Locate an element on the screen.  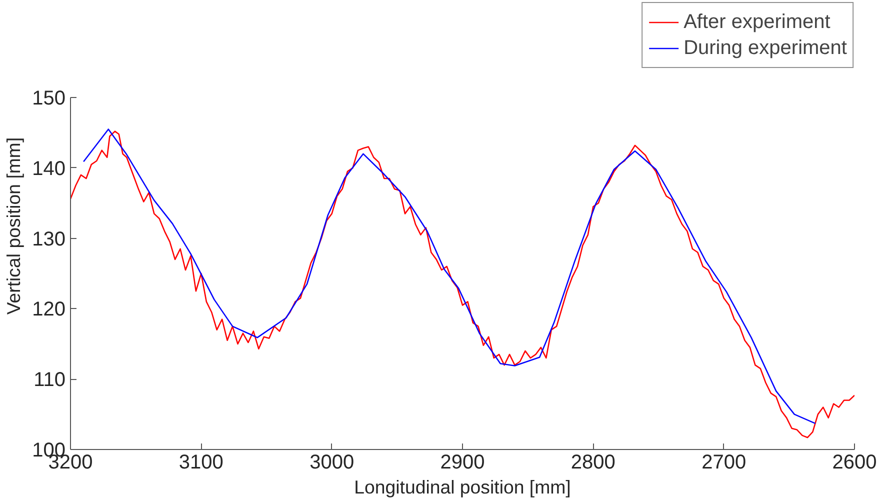
x-tick-label: 2600 is located at coordinates (854, 463).